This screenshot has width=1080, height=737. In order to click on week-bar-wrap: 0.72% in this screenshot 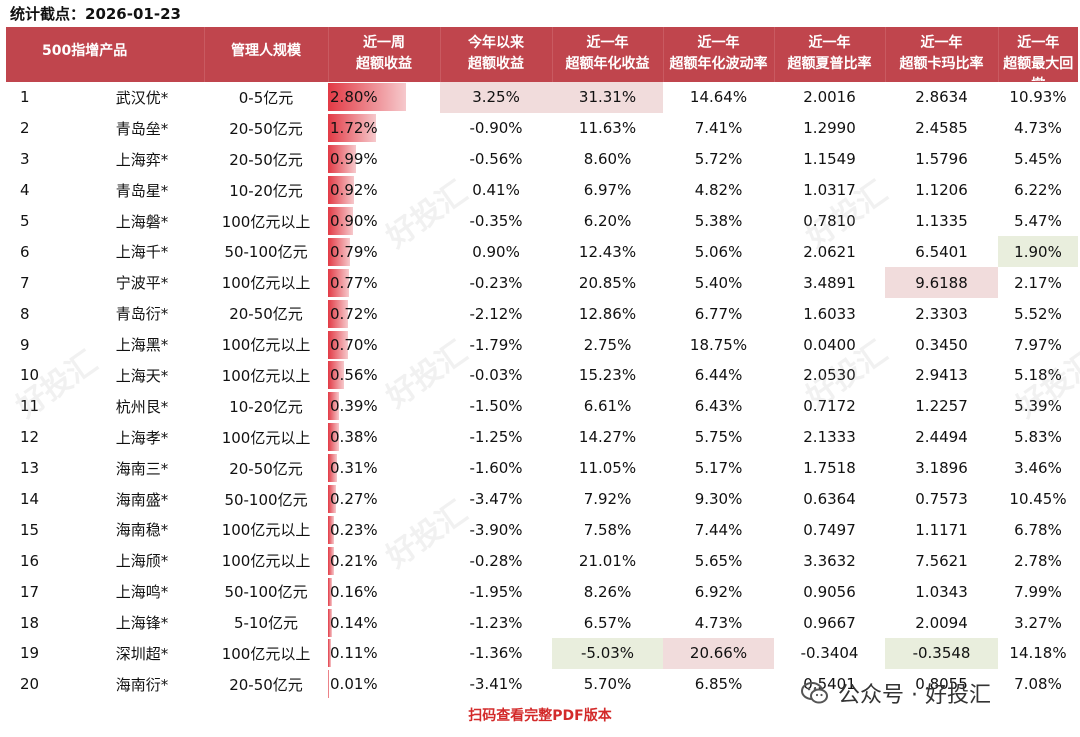, I will do `click(384, 314)`.